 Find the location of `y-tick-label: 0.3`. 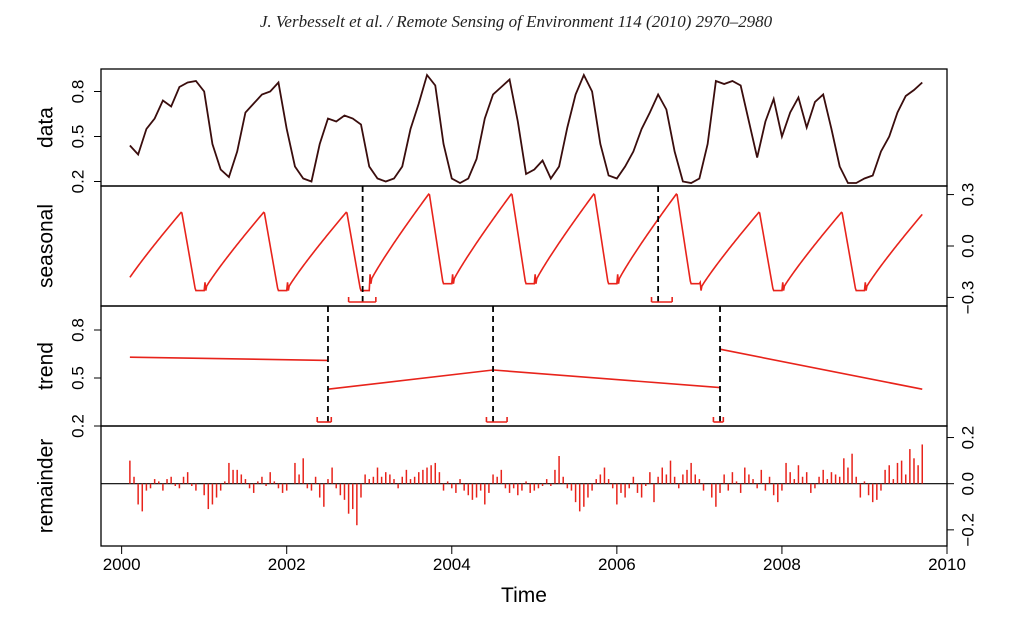

y-tick-label: 0.3 is located at coordinates (967, 195).